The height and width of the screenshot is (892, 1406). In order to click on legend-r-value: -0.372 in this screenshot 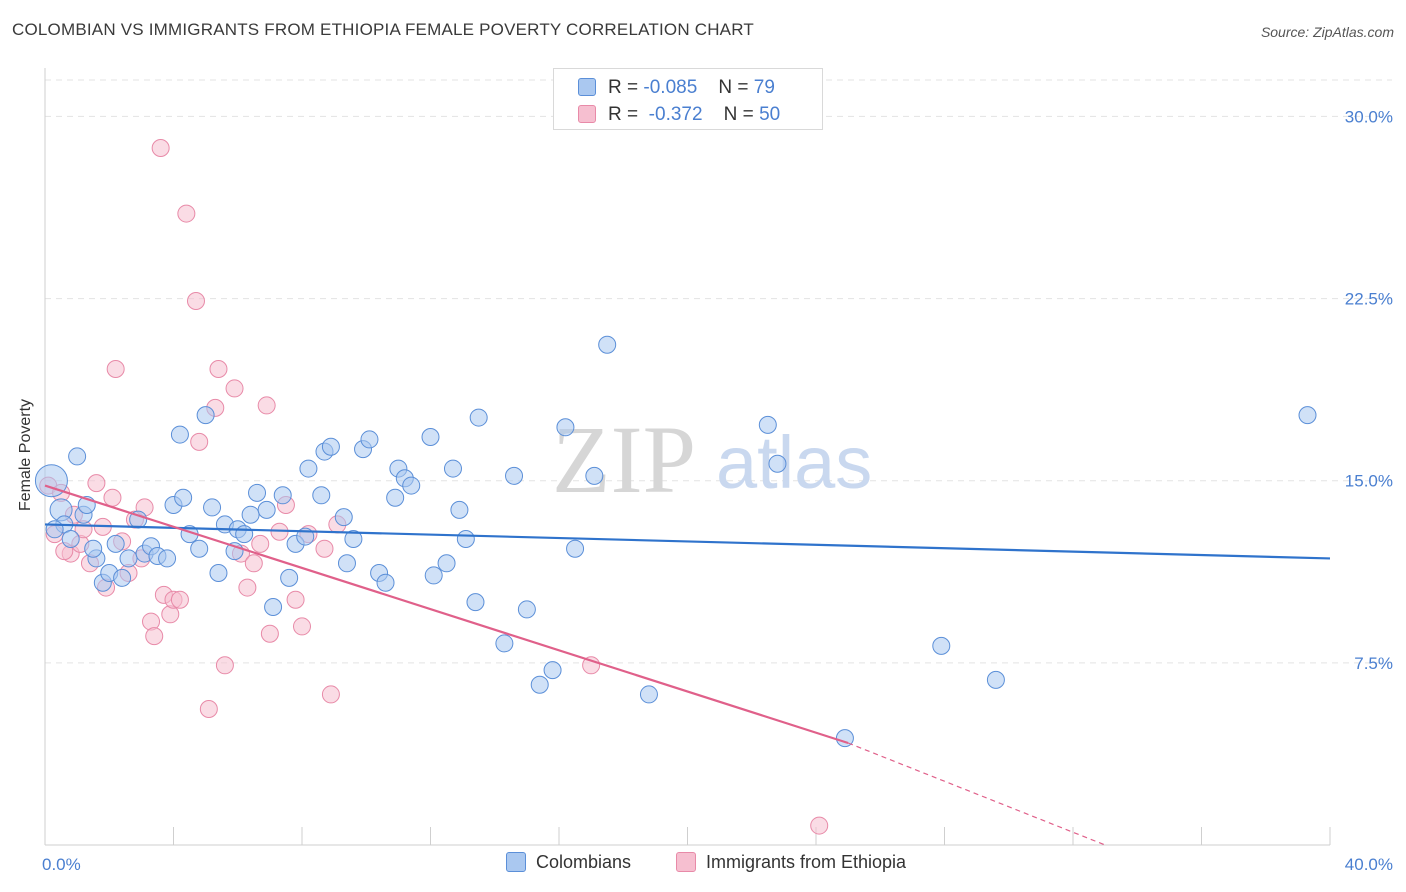, I will do `click(675, 114)`.